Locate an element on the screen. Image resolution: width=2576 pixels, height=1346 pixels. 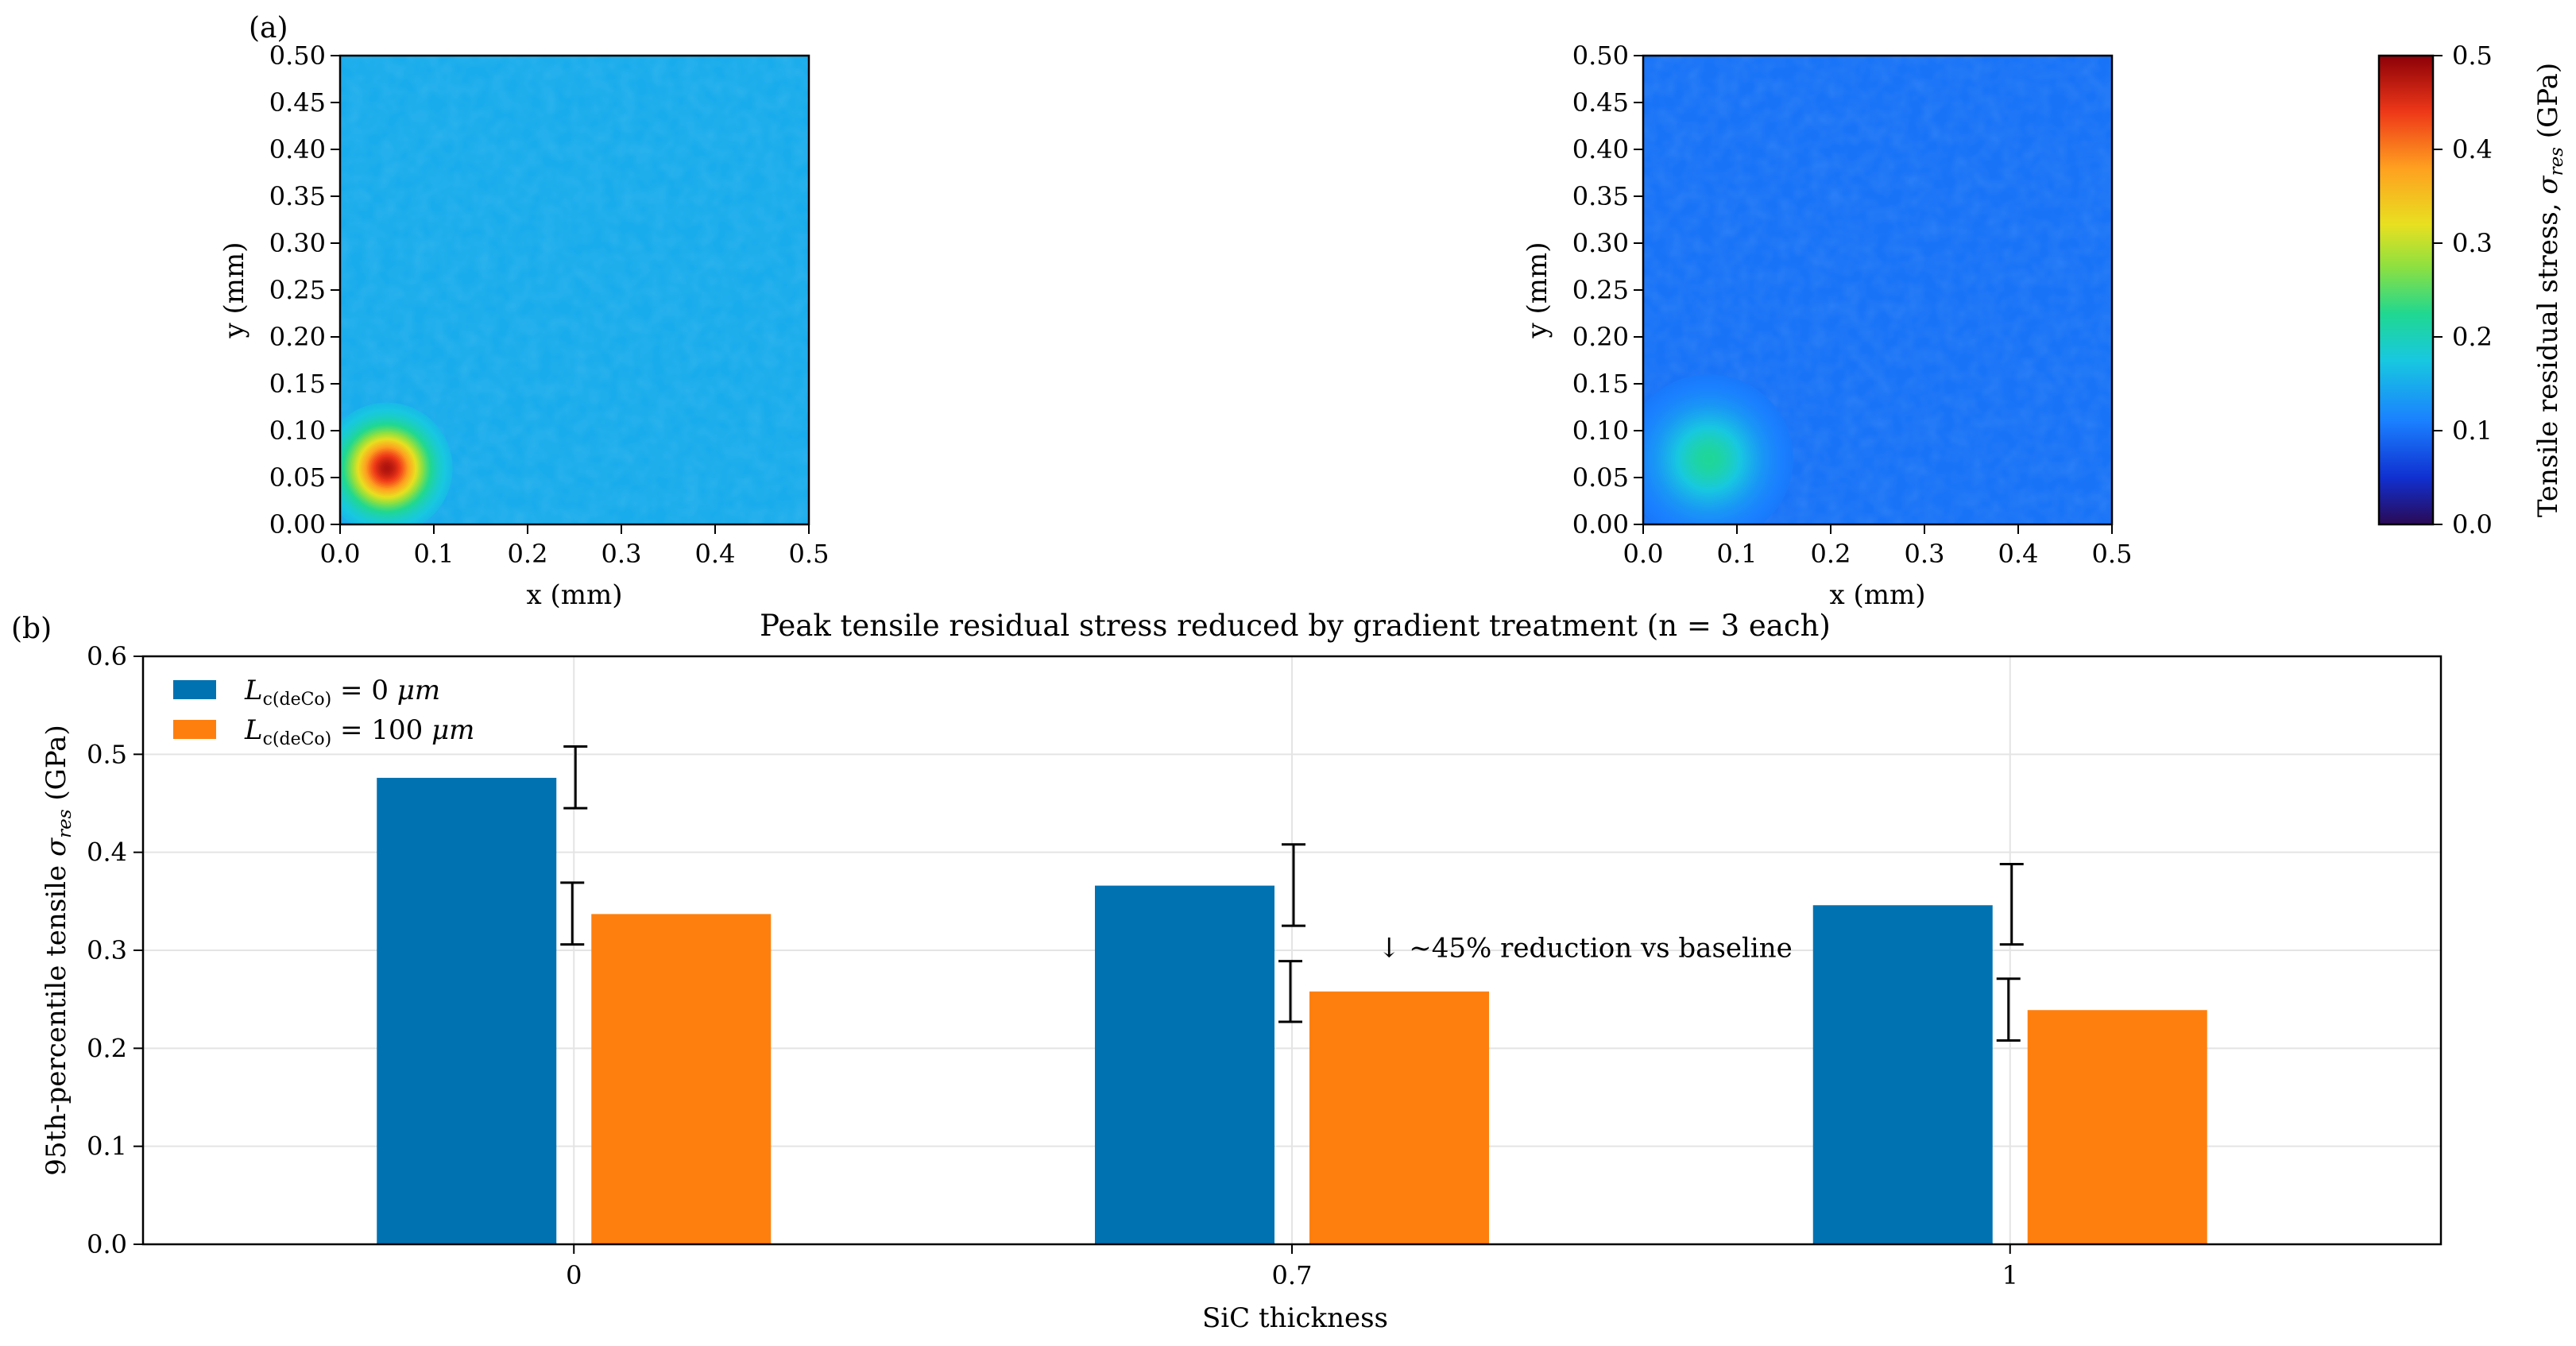
colorbar-tick-label: 0.5 is located at coordinates (2472, 56).